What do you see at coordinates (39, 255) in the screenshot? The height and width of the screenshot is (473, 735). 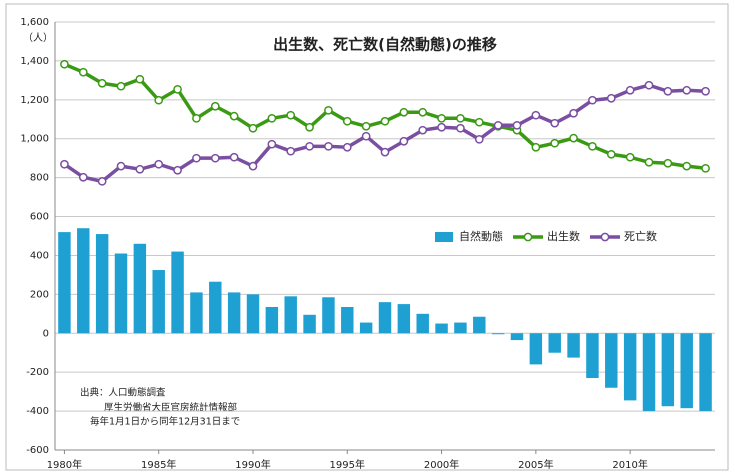 I see `y-tick-label: 400` at bounding box center [39, 255].